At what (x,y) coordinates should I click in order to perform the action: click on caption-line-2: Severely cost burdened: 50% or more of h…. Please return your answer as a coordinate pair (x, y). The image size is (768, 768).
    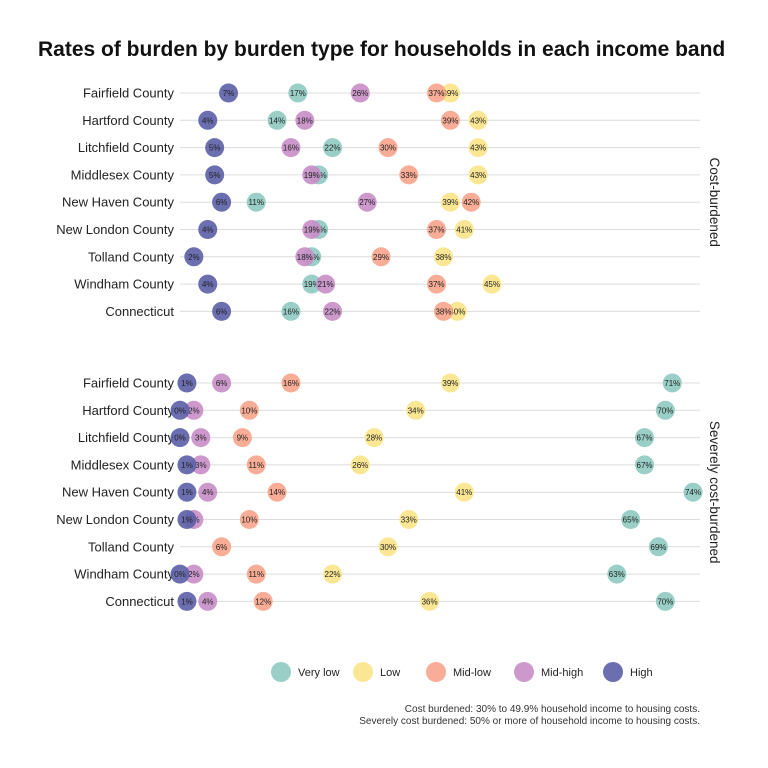
    Looking at the image, I should click on (529, 721).